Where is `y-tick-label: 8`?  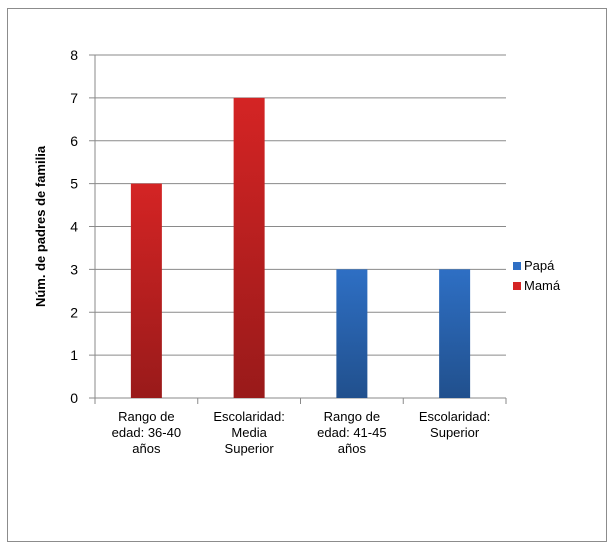
y-tick-label: 8 is located at coordinates (74, 55).